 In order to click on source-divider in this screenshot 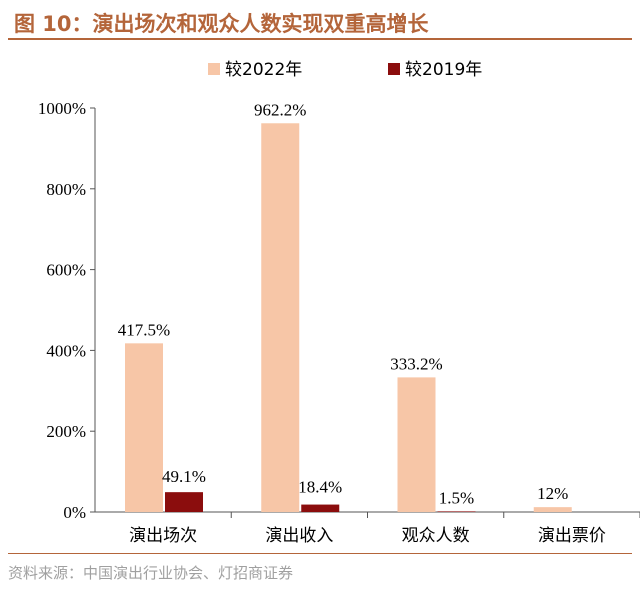, I will do `click(320, 553)`.